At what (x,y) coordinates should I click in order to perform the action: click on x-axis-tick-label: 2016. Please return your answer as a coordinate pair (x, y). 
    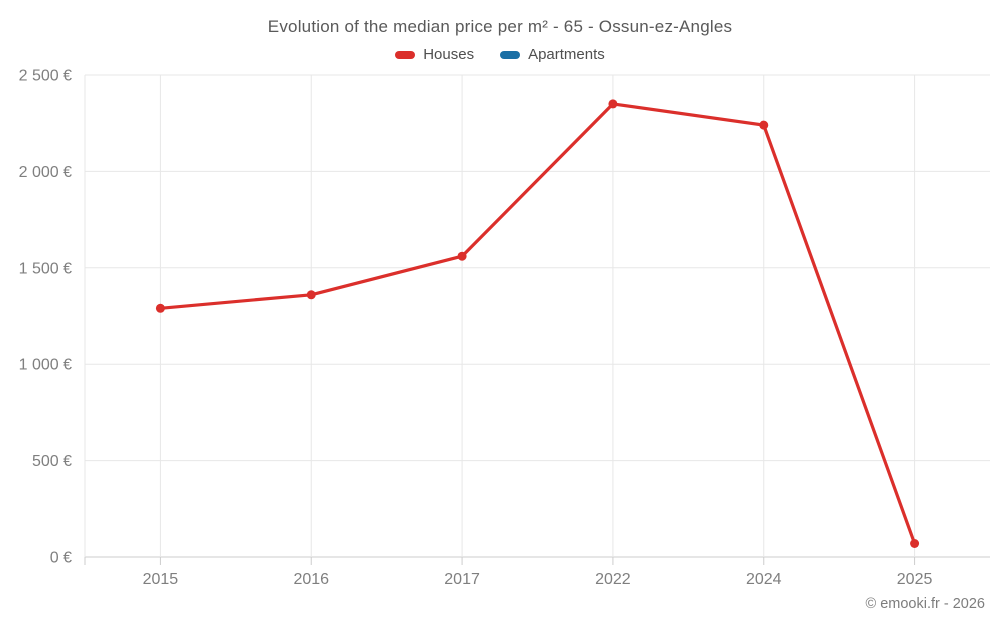
    Looking at the image, I should click on (311, 579).